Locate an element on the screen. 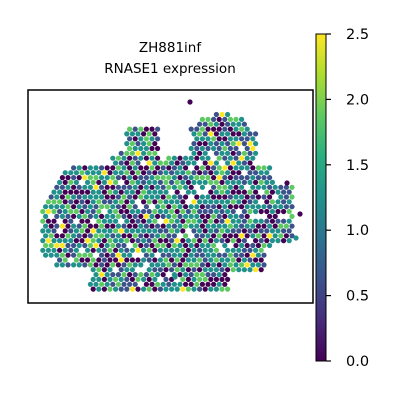 The height and width of the screenshot is (400, 400). colorbar-tick-label: 2.0 is located at coordinates (357, 100).